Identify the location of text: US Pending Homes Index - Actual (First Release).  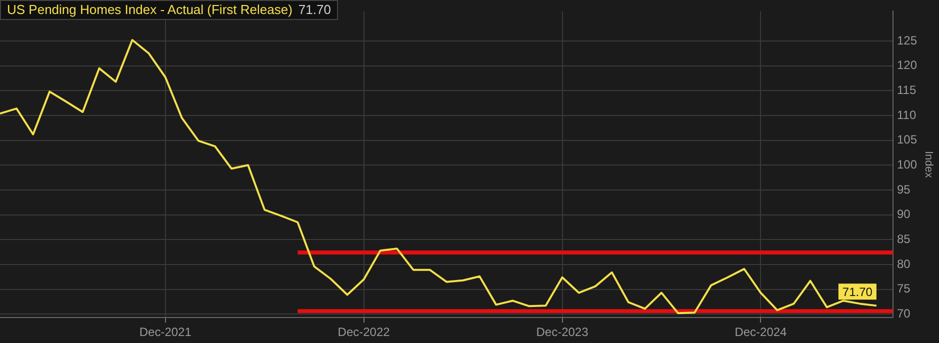
(149, 9).